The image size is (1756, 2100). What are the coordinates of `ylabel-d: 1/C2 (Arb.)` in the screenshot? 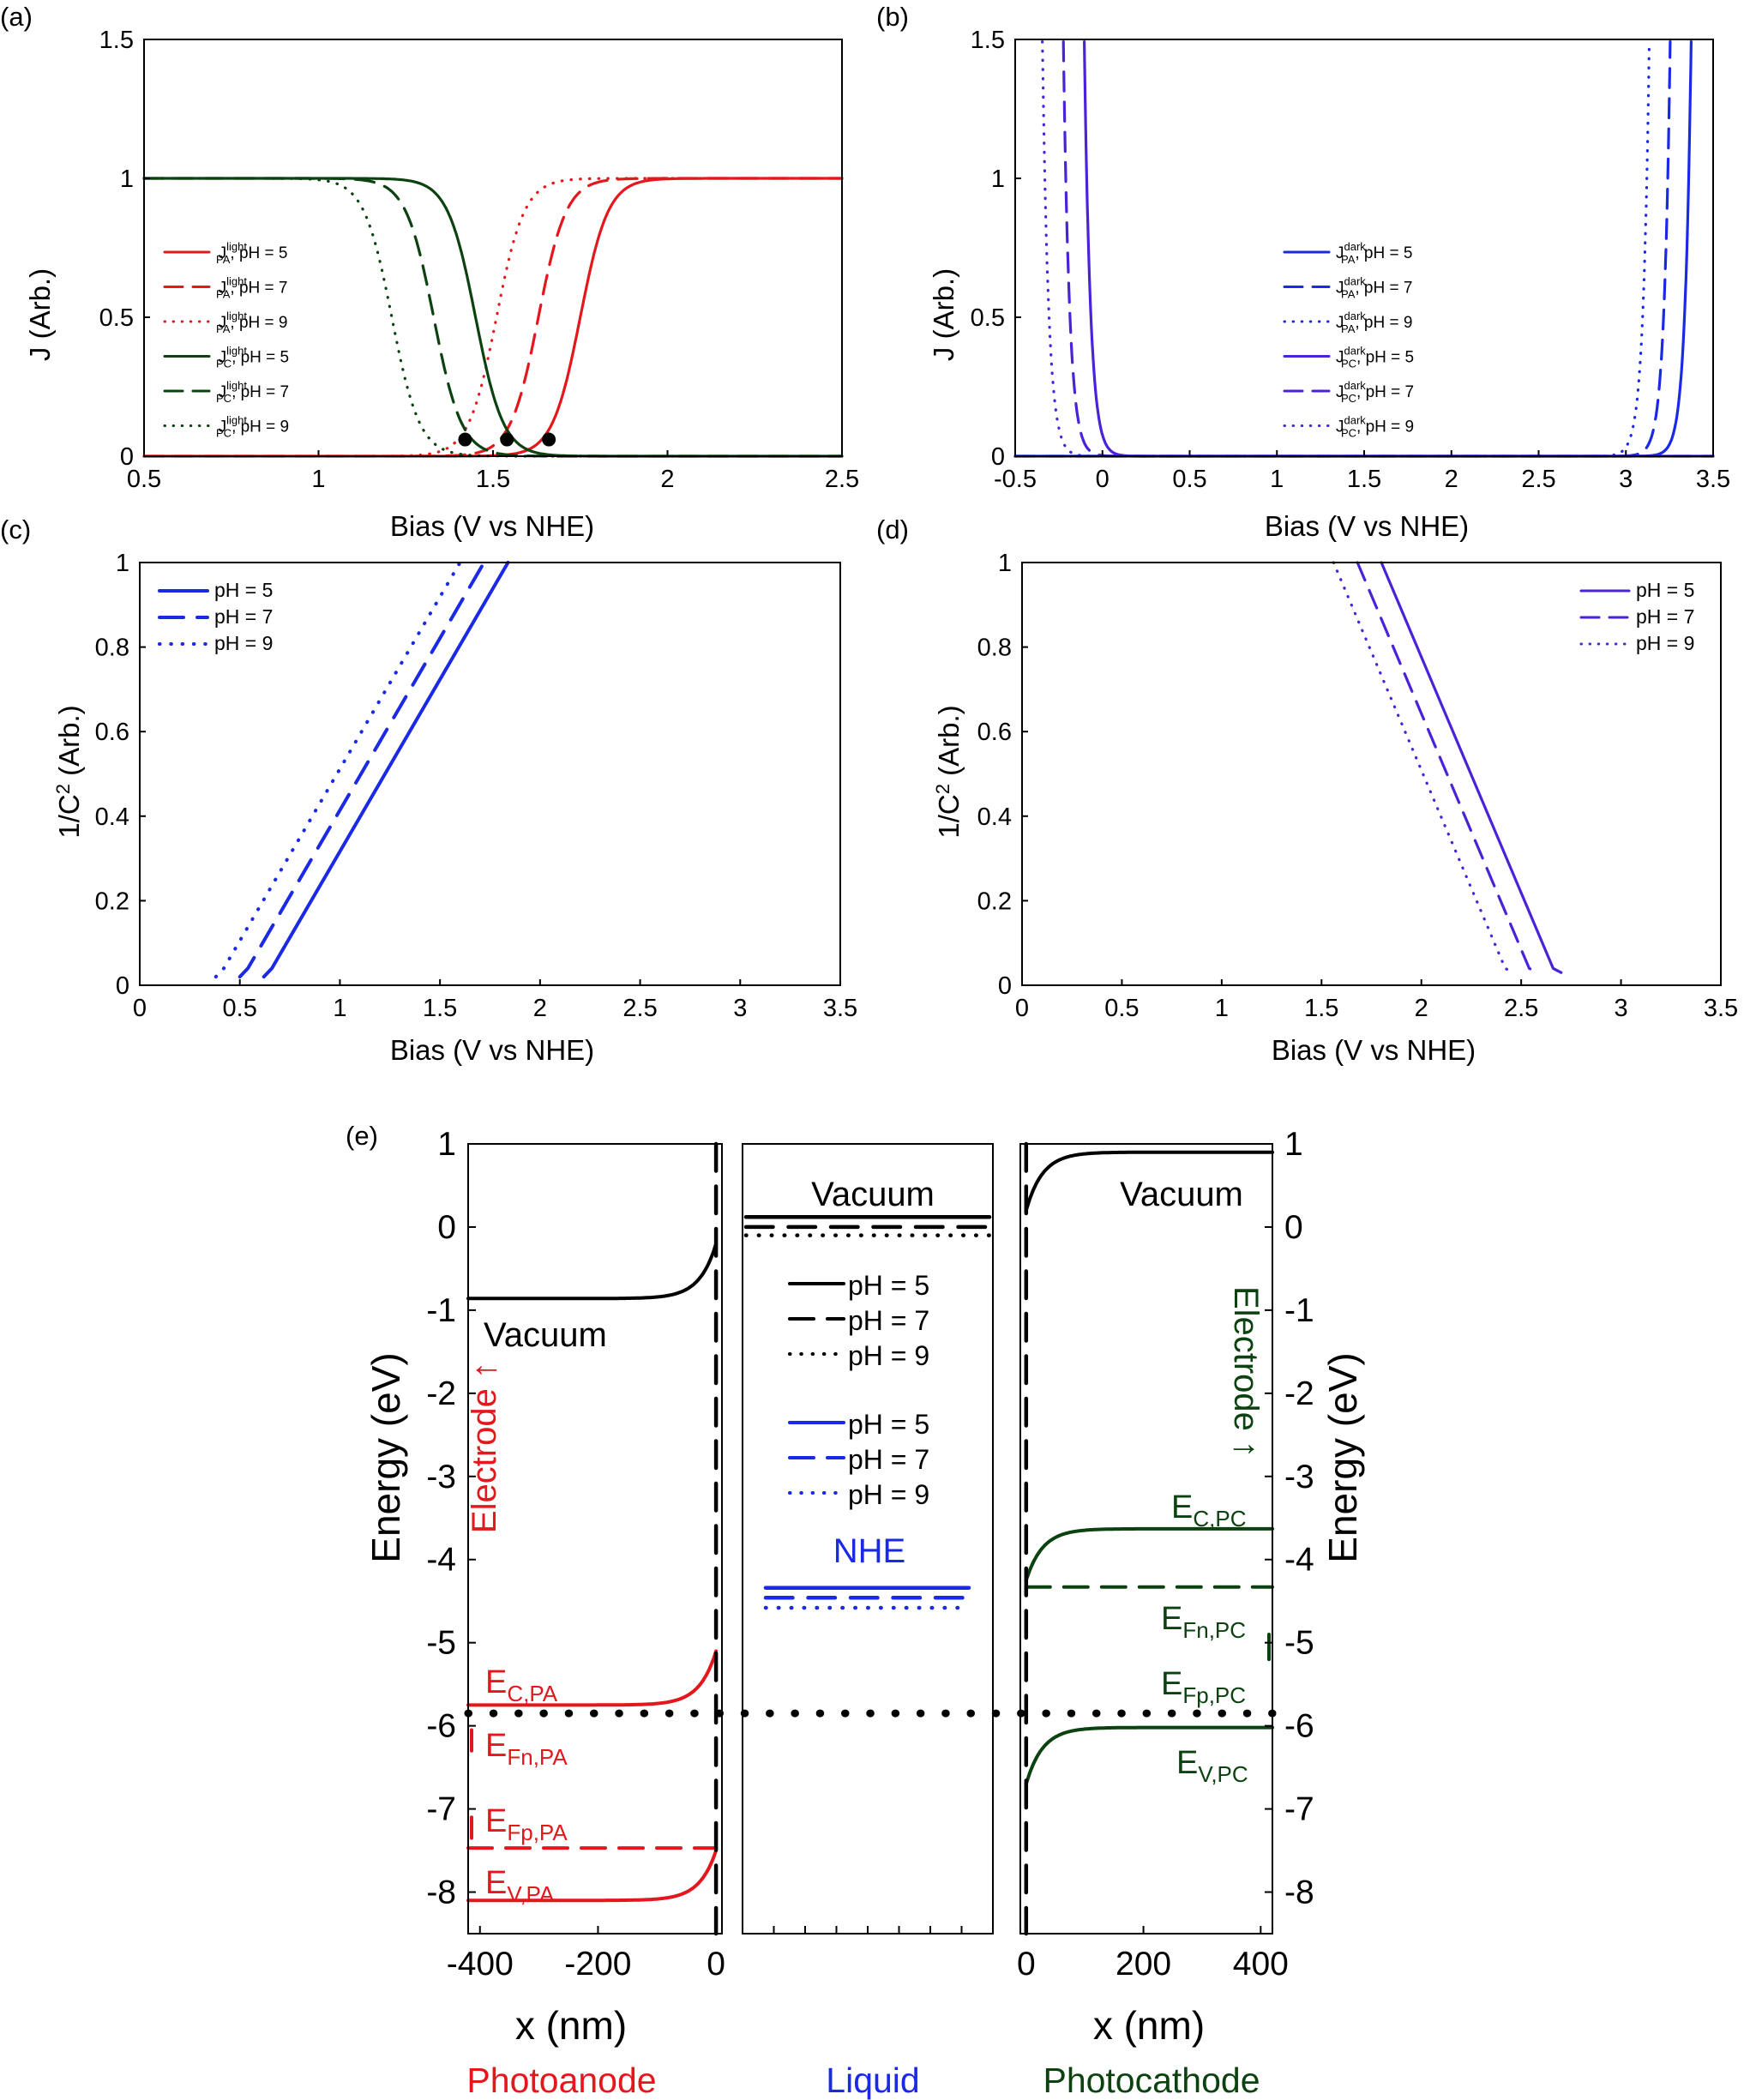 It's located at (948, 772).